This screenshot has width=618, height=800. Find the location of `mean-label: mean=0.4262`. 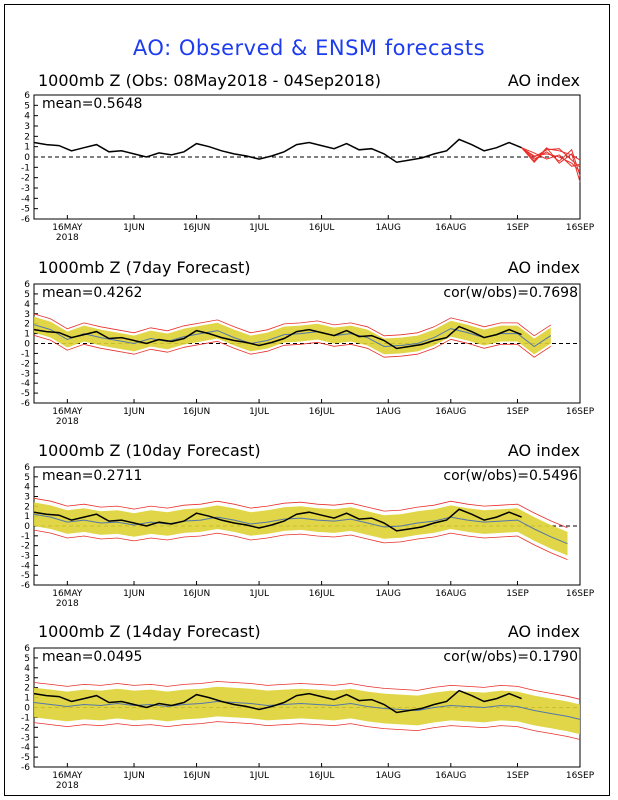

mean-label: mean=0.4262 is located at coordinates (92, 293).